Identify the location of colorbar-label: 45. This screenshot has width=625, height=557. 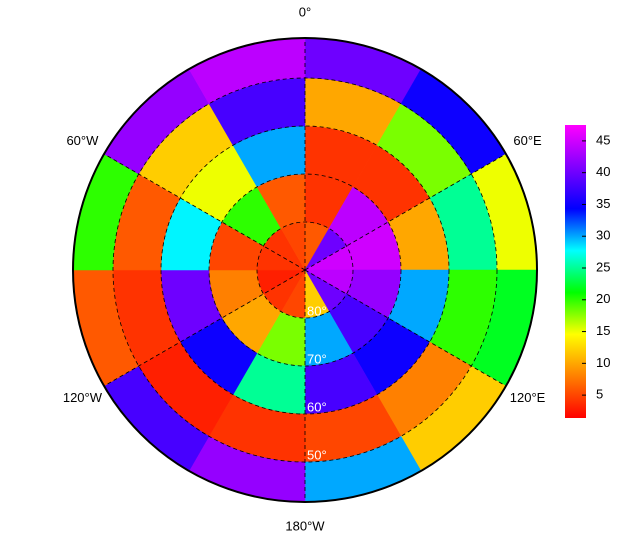
(603, 139).